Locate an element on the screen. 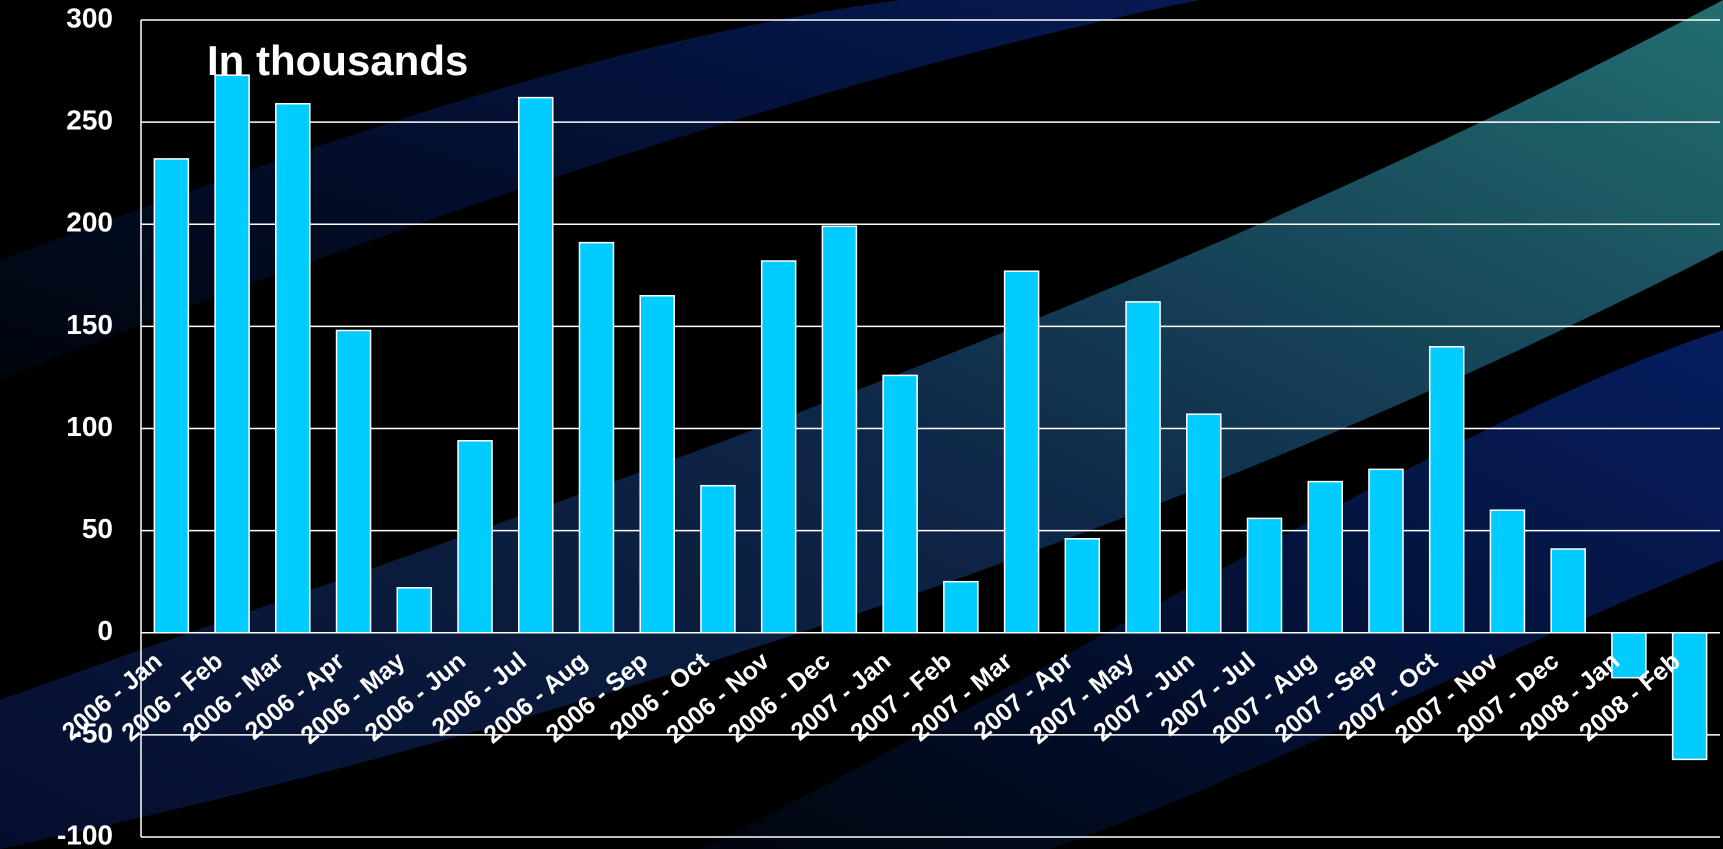  y-tick-label: 100 is located at coordinates (89, 426).